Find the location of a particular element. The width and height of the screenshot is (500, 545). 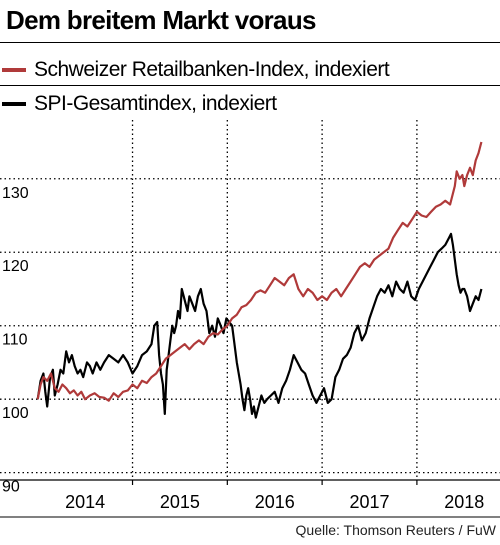

y-tick-label-100: 100 is located at coordinates (15, 413).